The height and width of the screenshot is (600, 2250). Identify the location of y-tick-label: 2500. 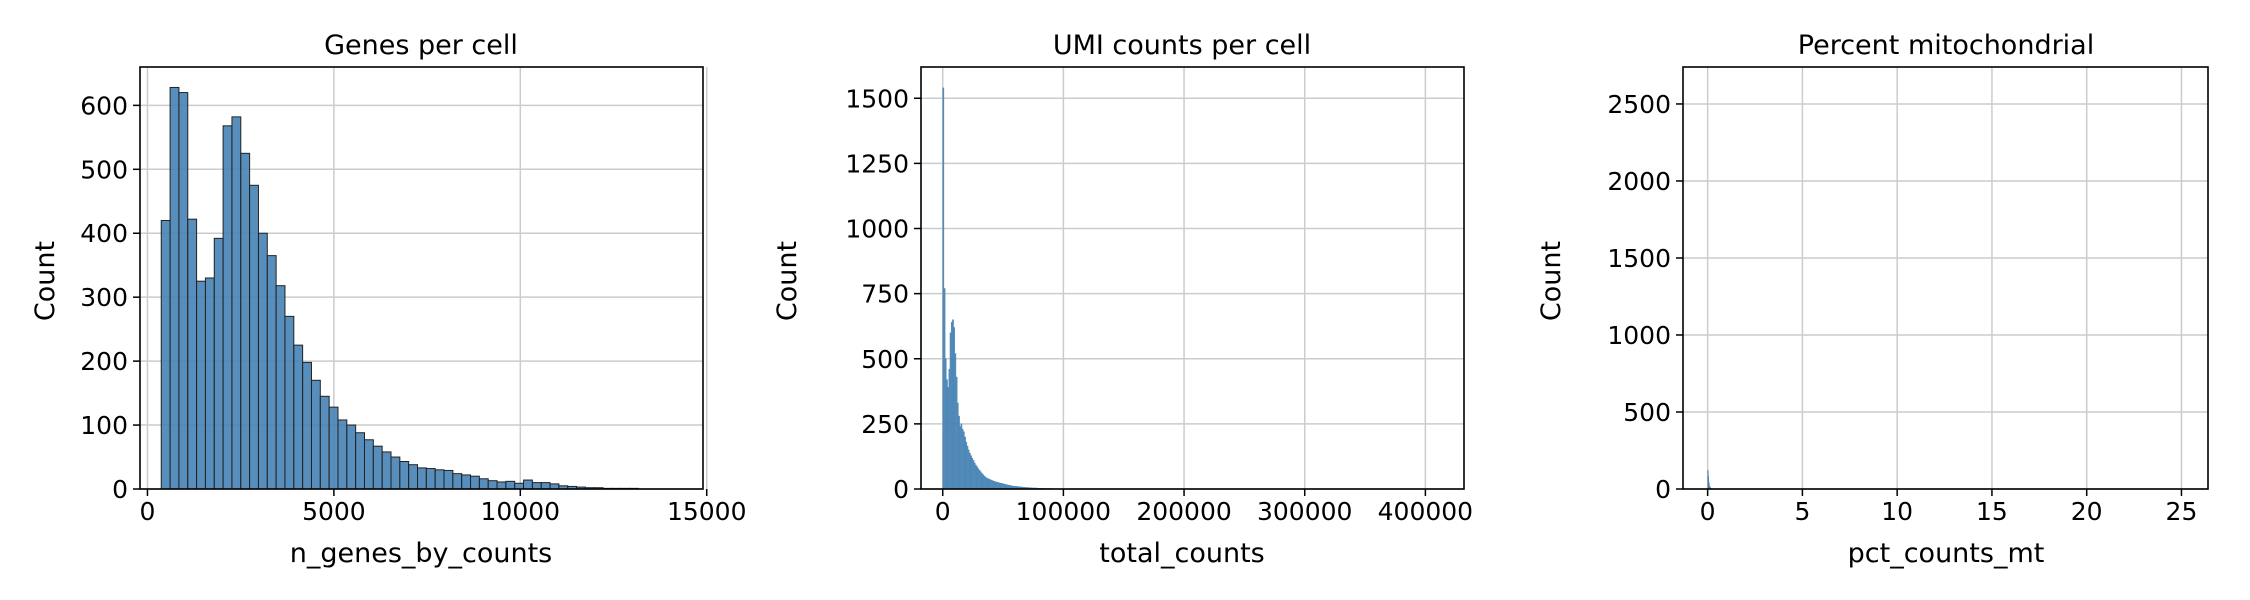
(1639, 104).